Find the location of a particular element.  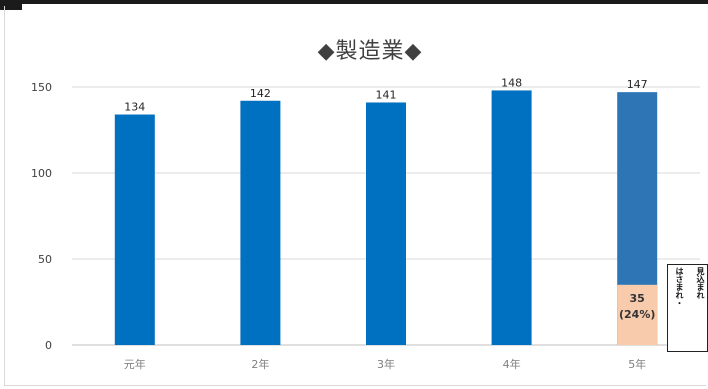

top-border-corner is located at coordinates (11, 5).